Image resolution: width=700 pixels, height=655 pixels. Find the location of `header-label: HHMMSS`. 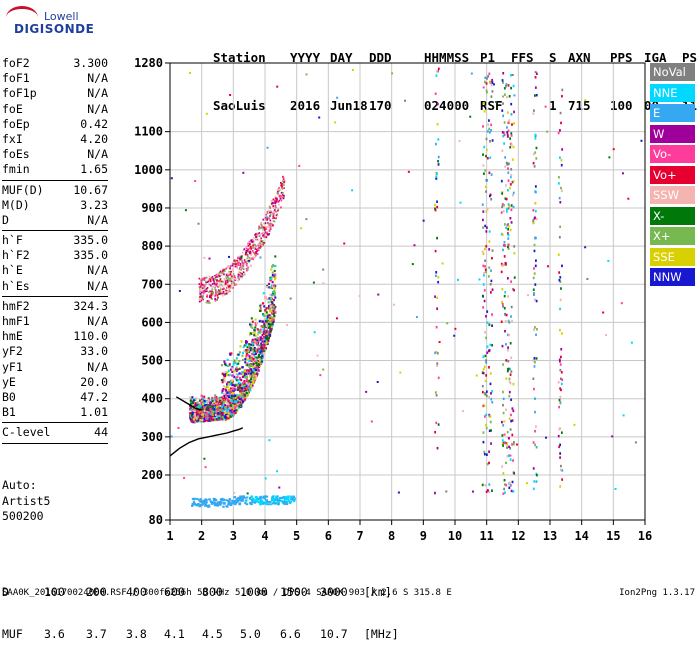

header-label: HHMMSS is located at coordinates (447, 57).